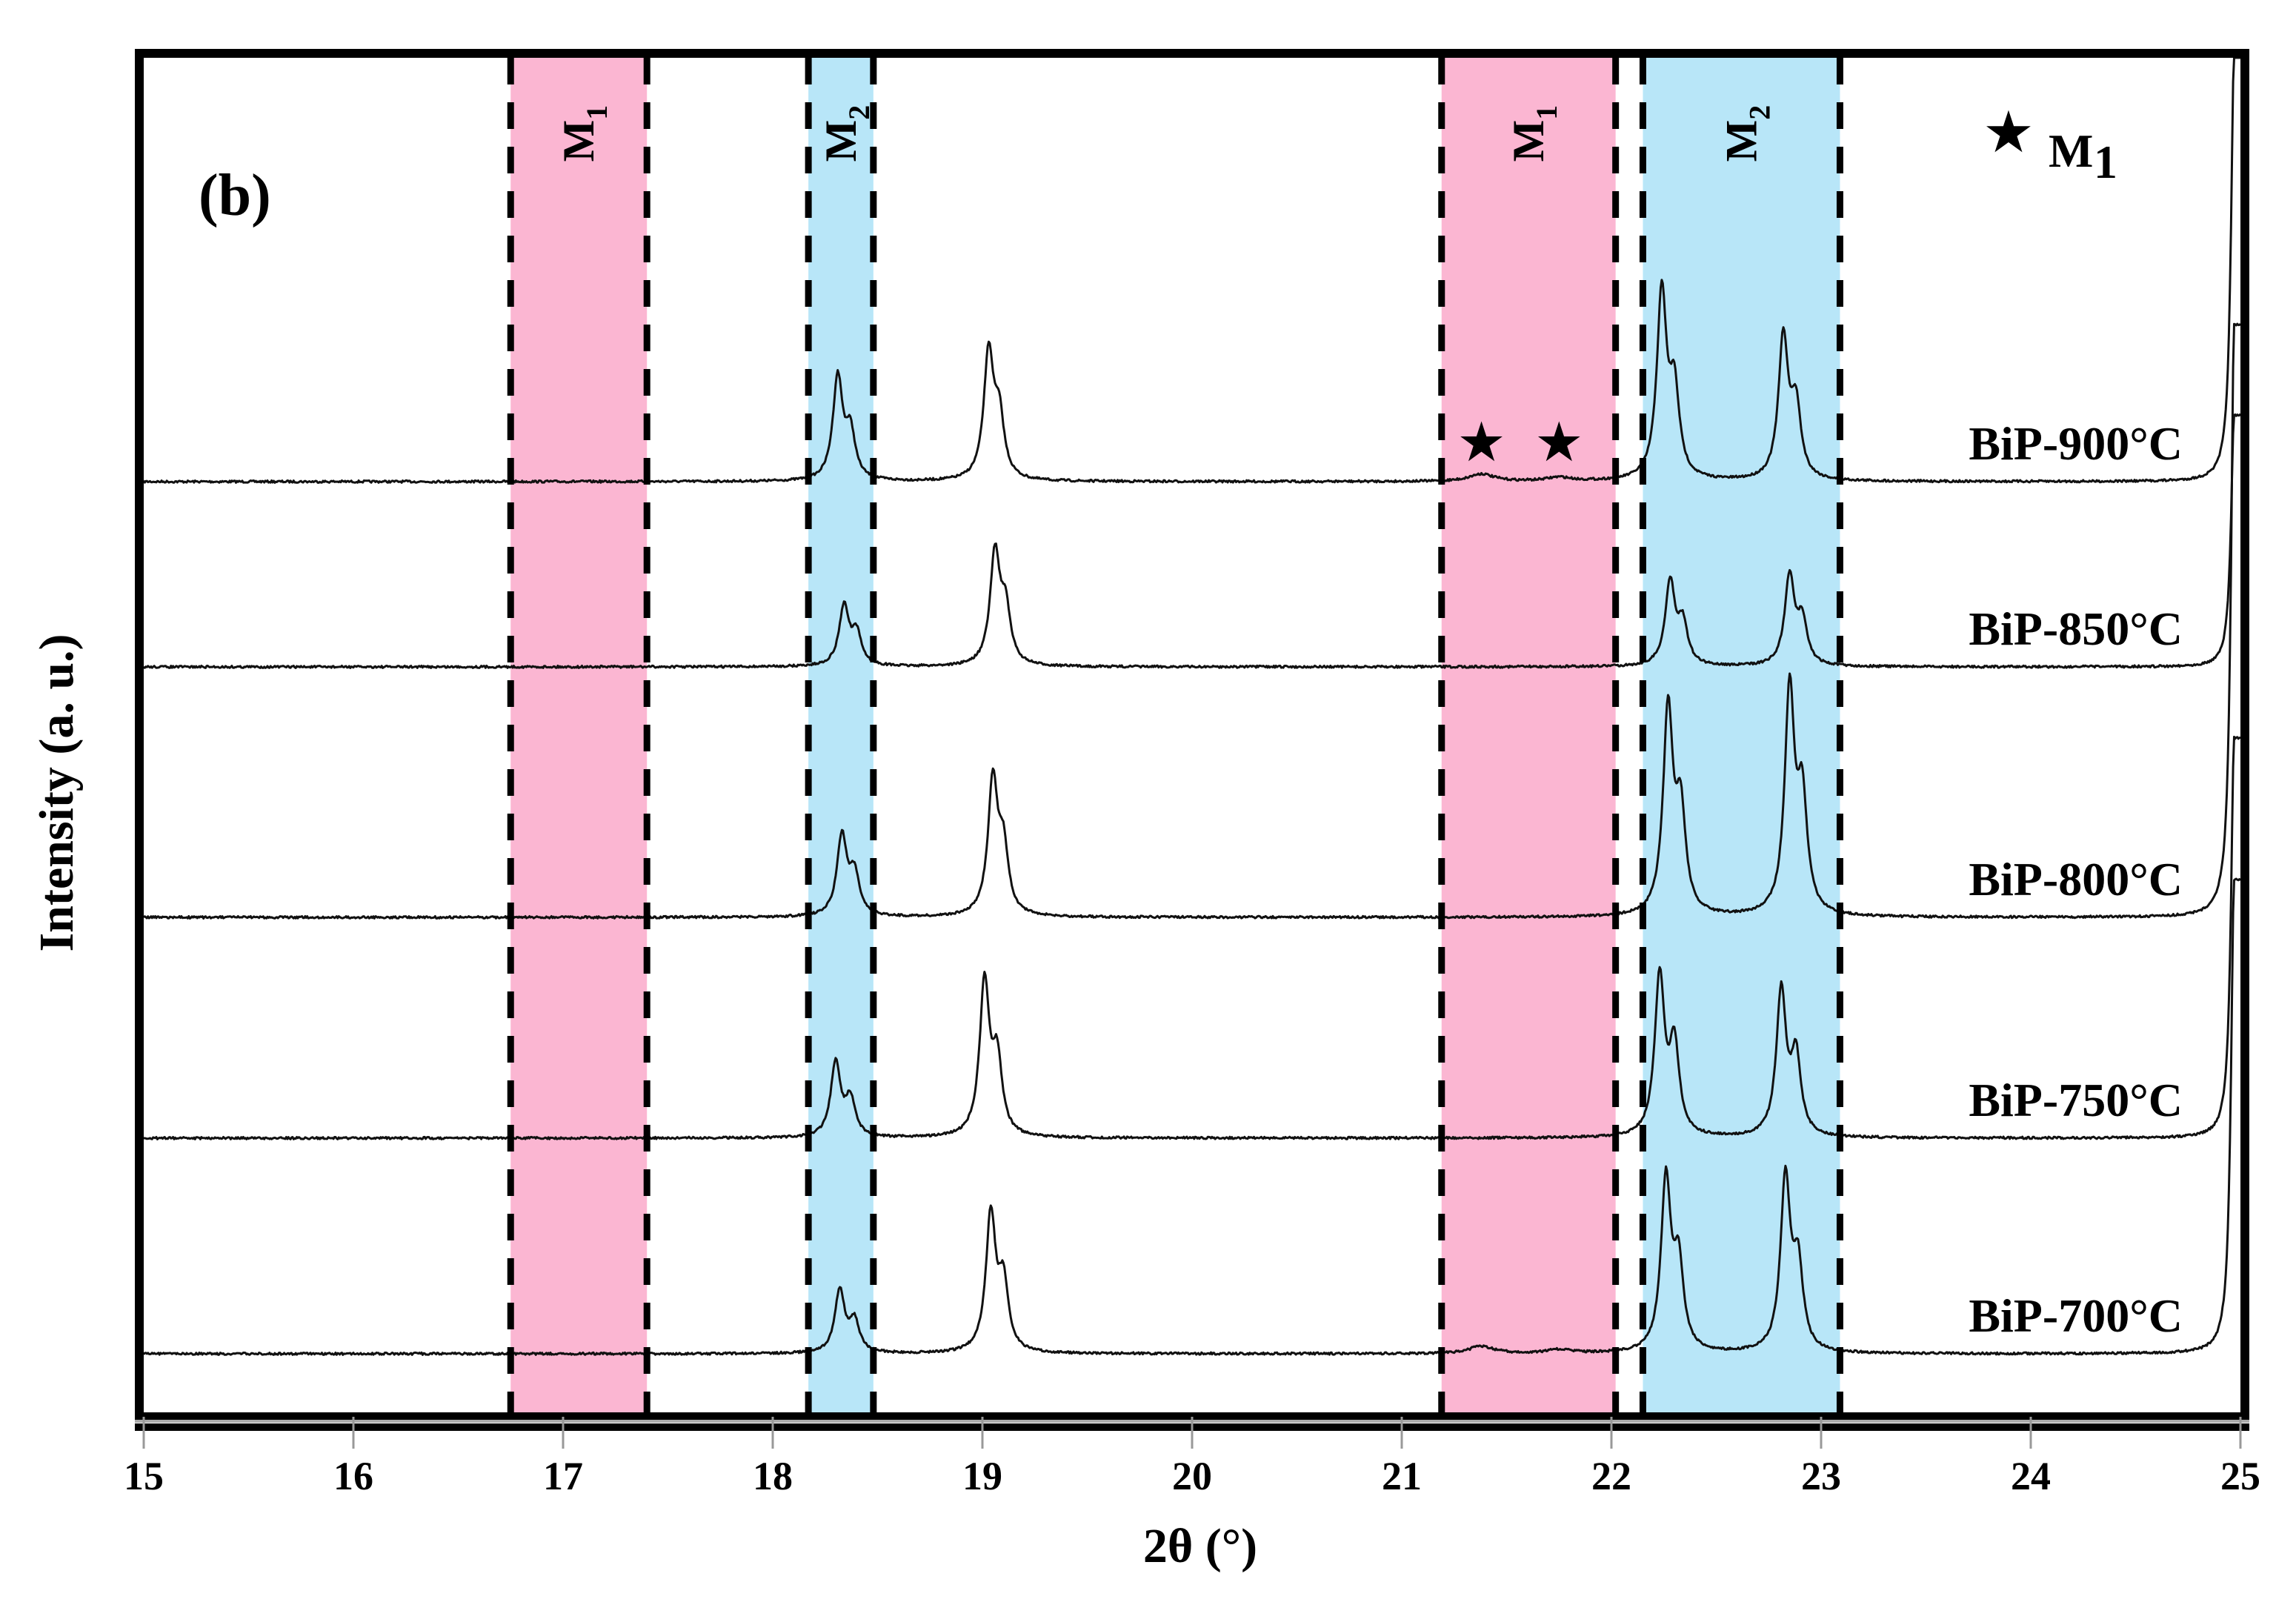 The image size is (2296, 1605). What do you see at coordinates (563, 1476) in the screenshot?
I see `x-tick-label: 17` at bounding box center [563, 1476].